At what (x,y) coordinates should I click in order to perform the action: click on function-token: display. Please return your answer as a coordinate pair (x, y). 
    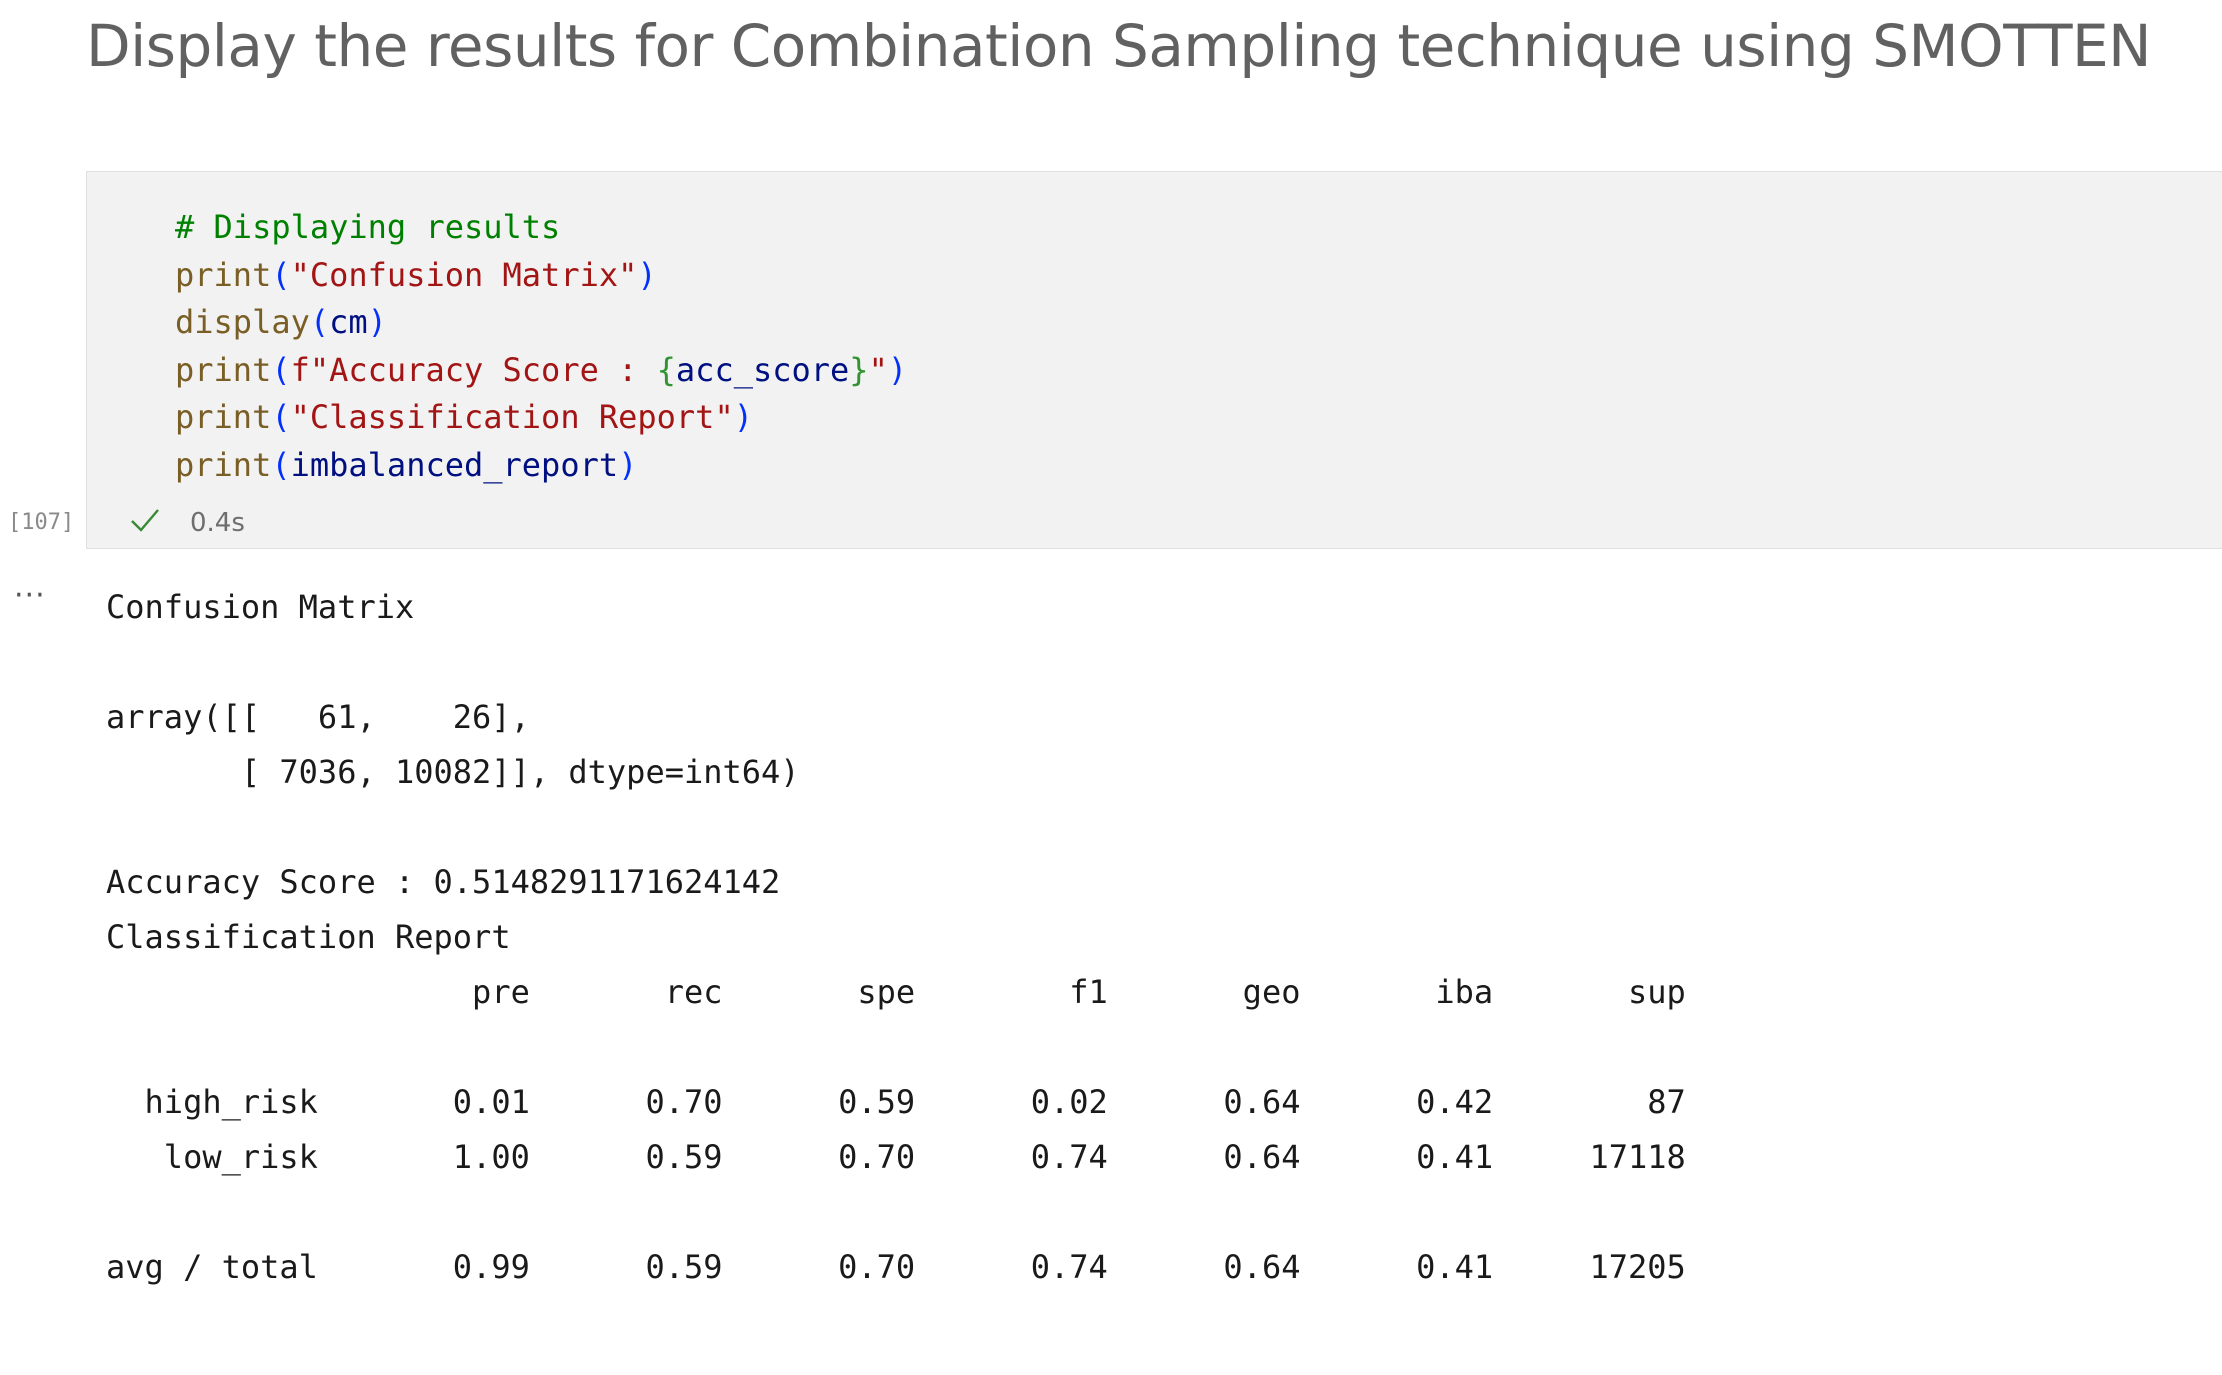
    Looking at the image, I should click on (242, 322).